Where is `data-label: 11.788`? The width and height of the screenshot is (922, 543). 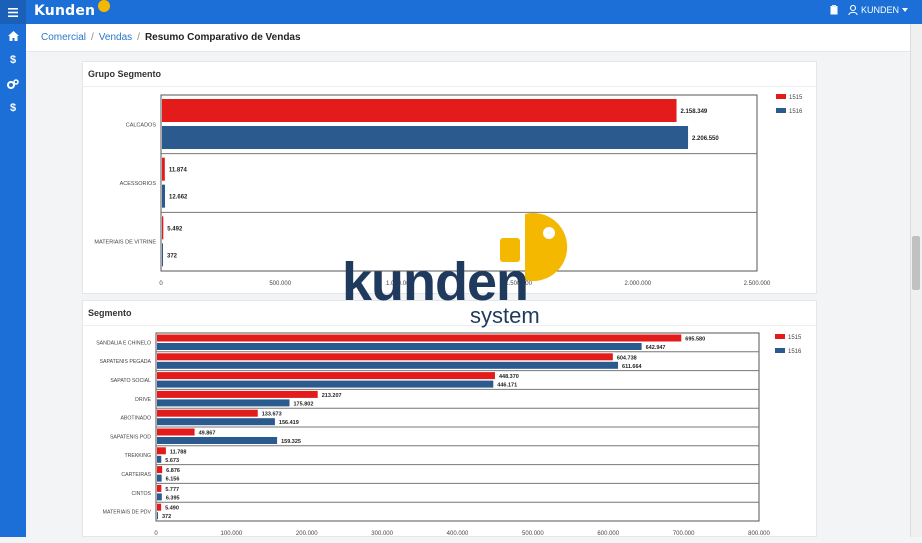 data-label: 11.788 is located at coordinates (178, 452).